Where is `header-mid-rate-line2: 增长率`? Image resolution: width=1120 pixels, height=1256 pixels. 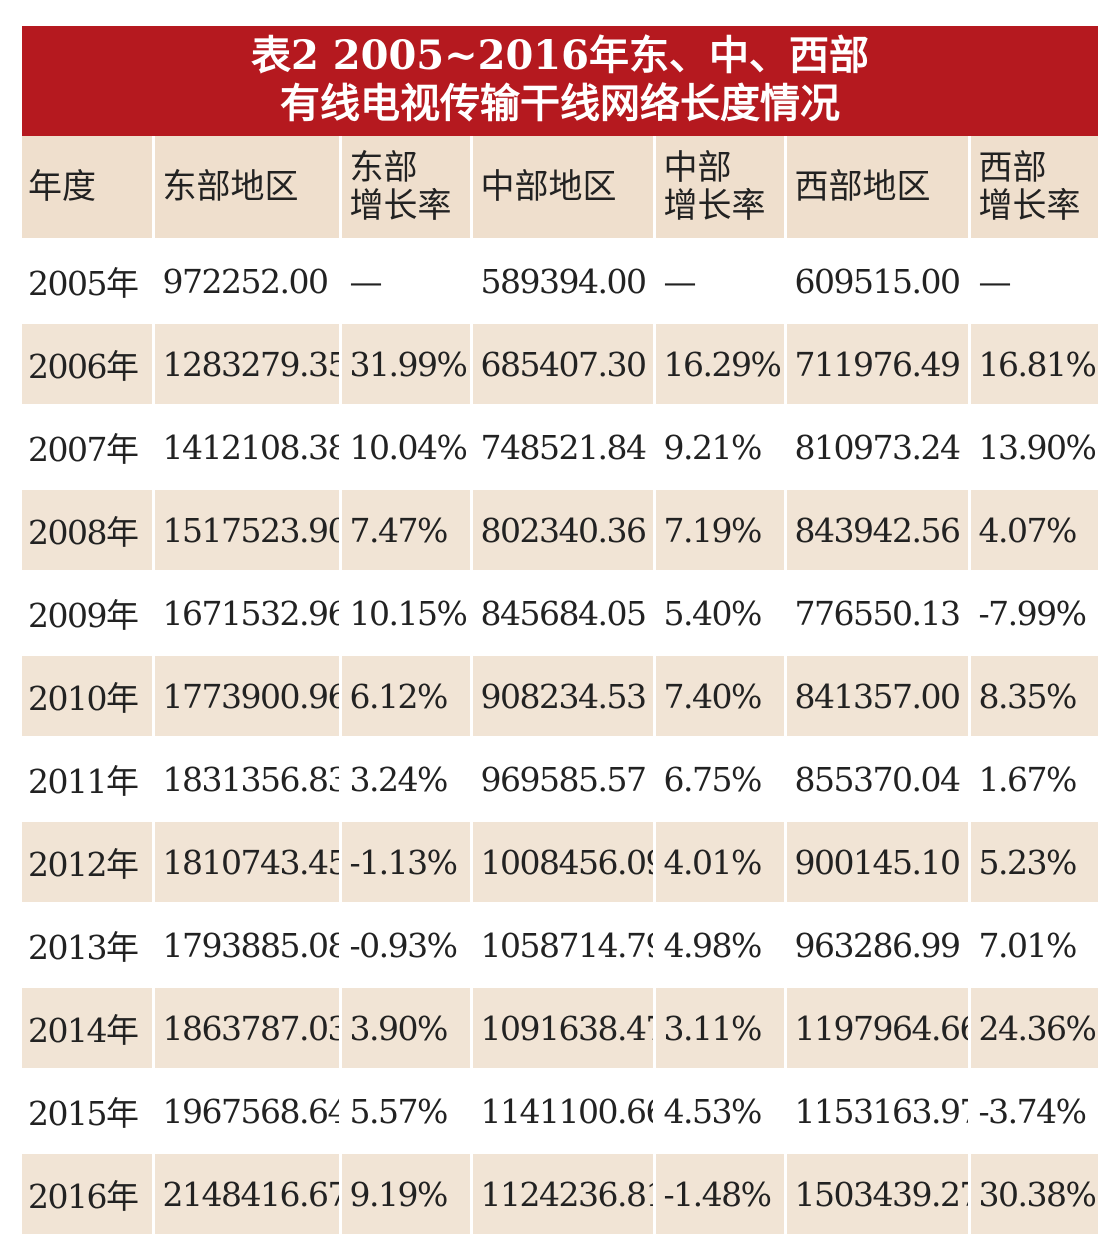
header-mid-rate-line2: 增长率 is located at coordinates (714, 206).